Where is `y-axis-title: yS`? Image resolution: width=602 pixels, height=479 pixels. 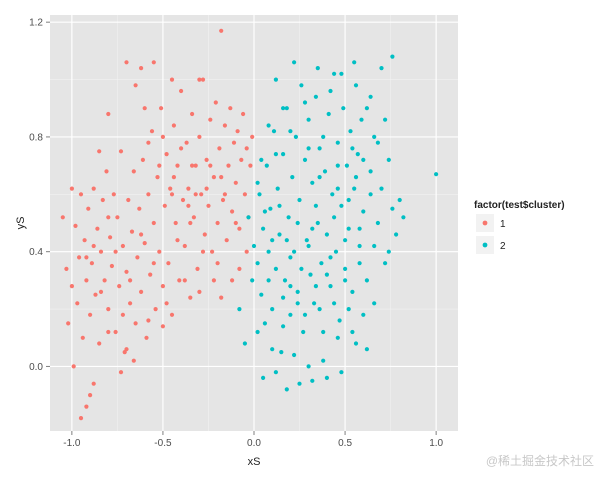
y-axis-title: yS is located at coordinates (21, 223).